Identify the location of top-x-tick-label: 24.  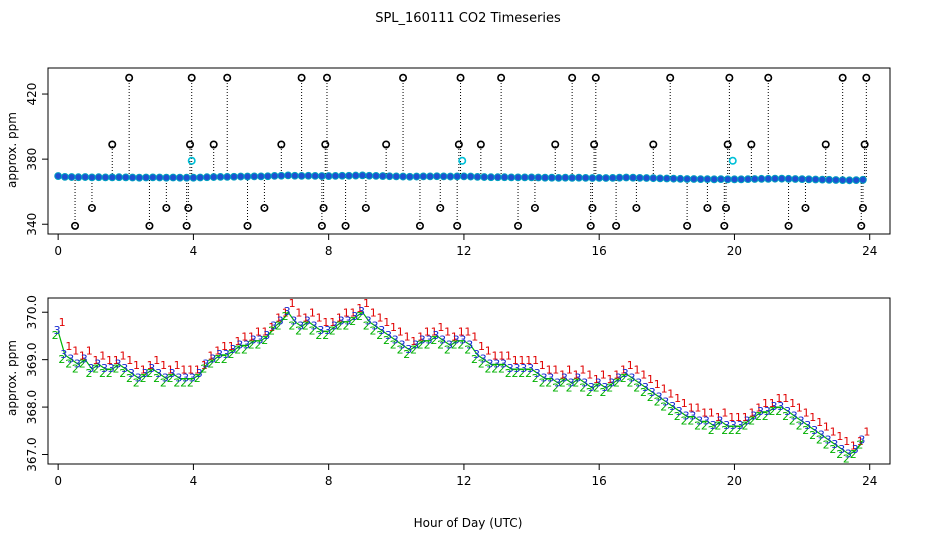
(869, 251).